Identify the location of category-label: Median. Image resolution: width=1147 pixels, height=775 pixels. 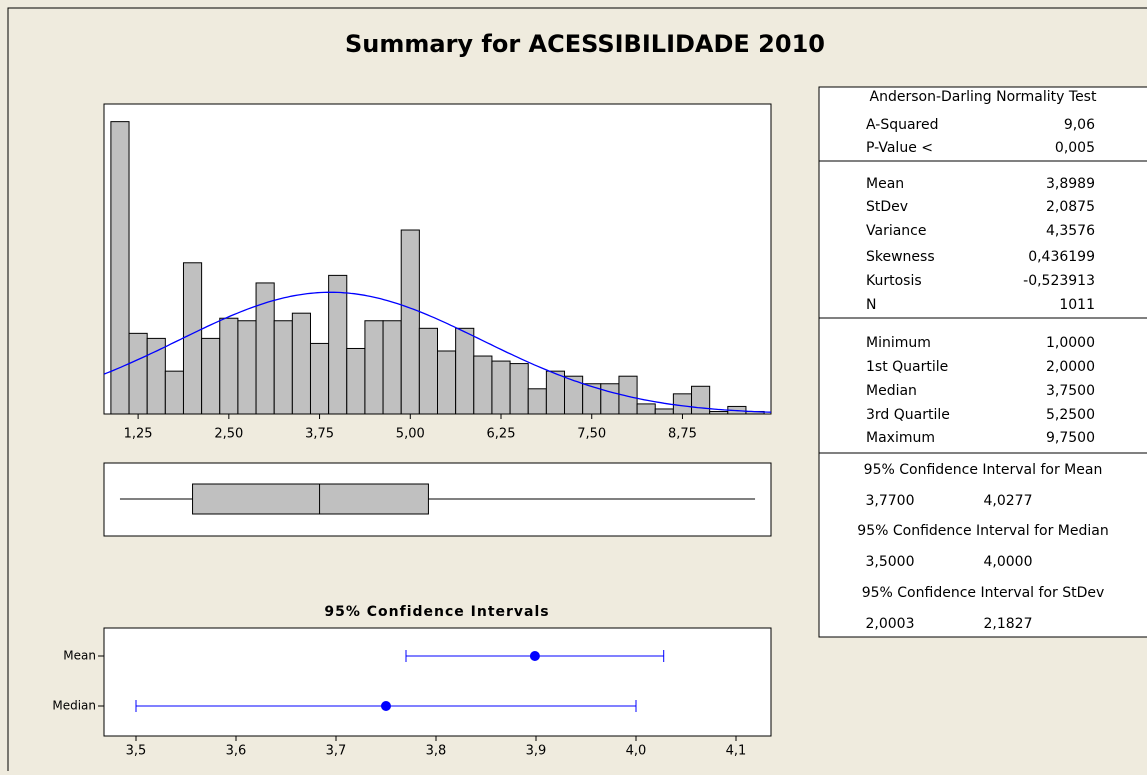
(74, 706).